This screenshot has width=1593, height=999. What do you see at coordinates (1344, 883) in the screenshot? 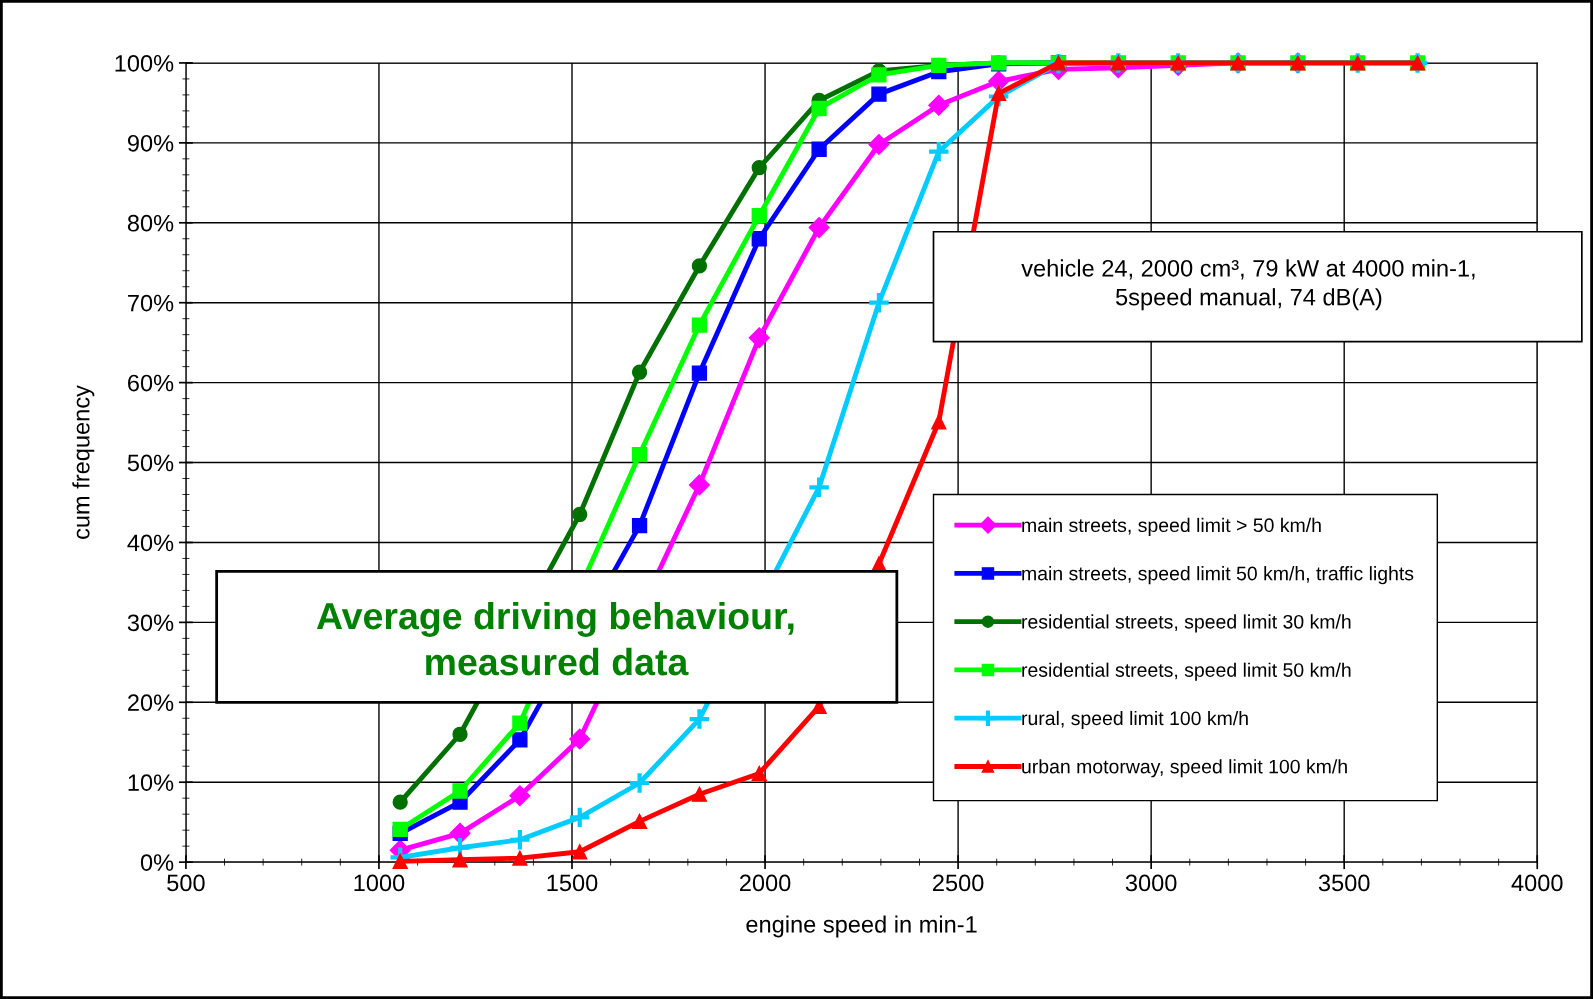
I see `x-tick-label: 3500` at bounding box center [1344, 883].